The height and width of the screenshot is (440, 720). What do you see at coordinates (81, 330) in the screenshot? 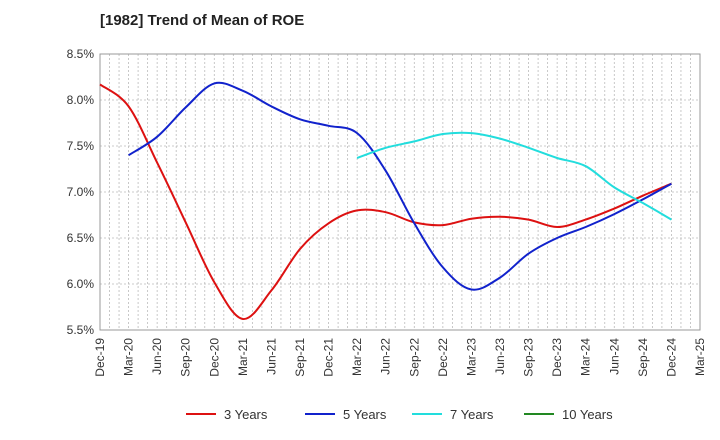
I see `y-tick-label: 5.5%` at bounding box center [81, 330].